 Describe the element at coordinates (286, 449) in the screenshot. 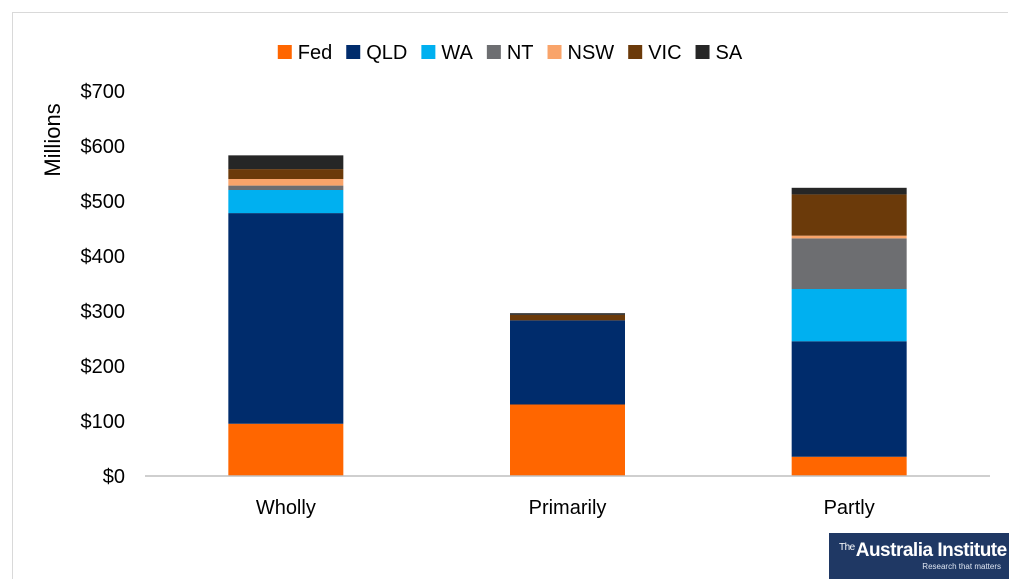

I see `bar-wholly-fed` at that location.